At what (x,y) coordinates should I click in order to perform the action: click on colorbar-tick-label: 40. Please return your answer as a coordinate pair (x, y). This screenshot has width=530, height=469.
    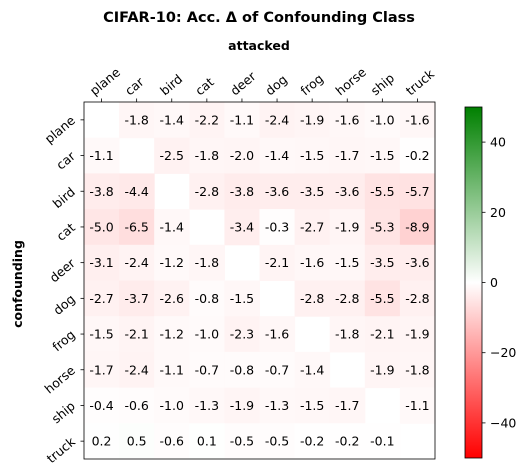
    Looking at the image, I should click on (498, 142).